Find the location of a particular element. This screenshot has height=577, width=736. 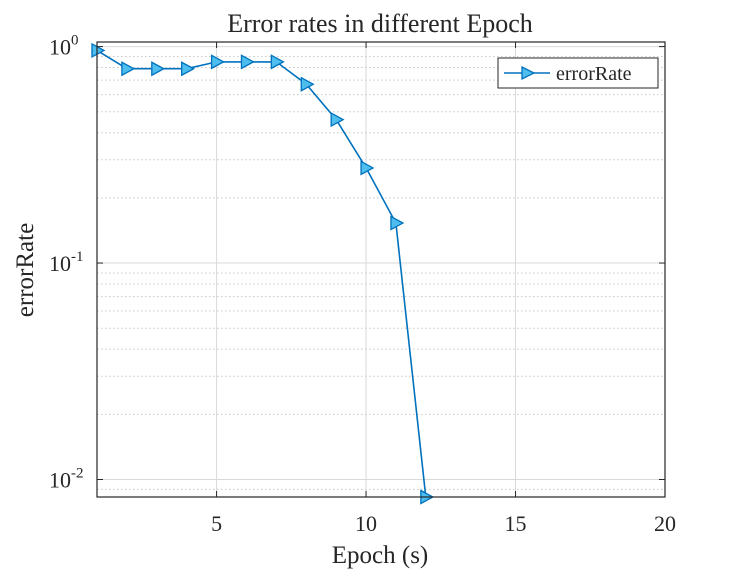

legend-label: errorRate is located at coordinates (594, 74).